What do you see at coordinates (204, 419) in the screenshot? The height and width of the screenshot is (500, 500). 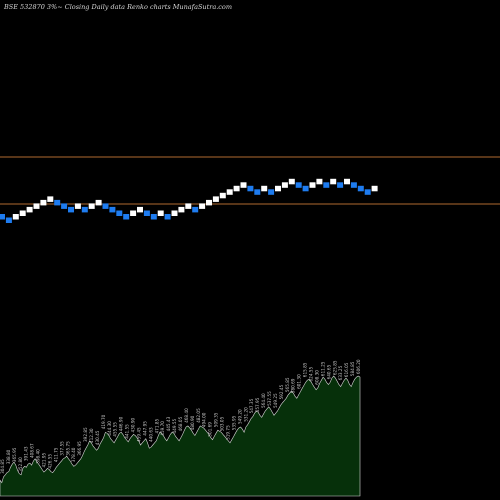 I see `volume-label: 494.00` at bounding box center [204, 419].